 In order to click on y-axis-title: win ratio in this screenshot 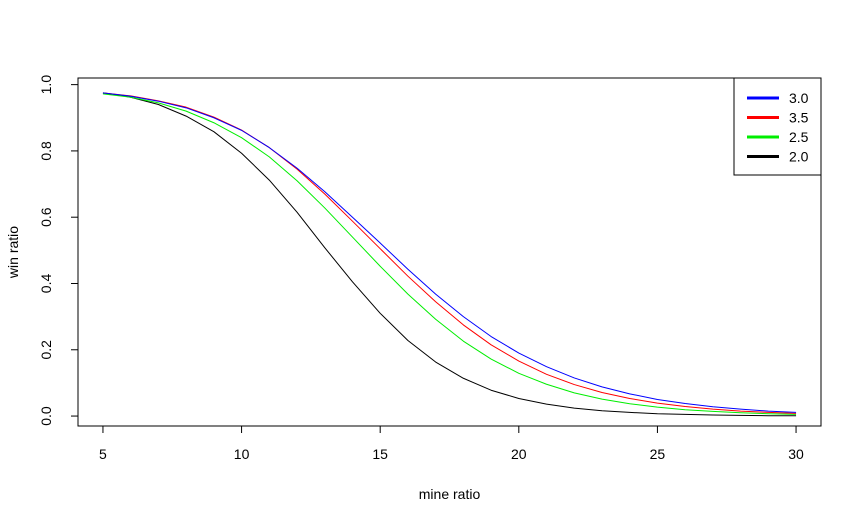, I will do `click(13, 252)`.